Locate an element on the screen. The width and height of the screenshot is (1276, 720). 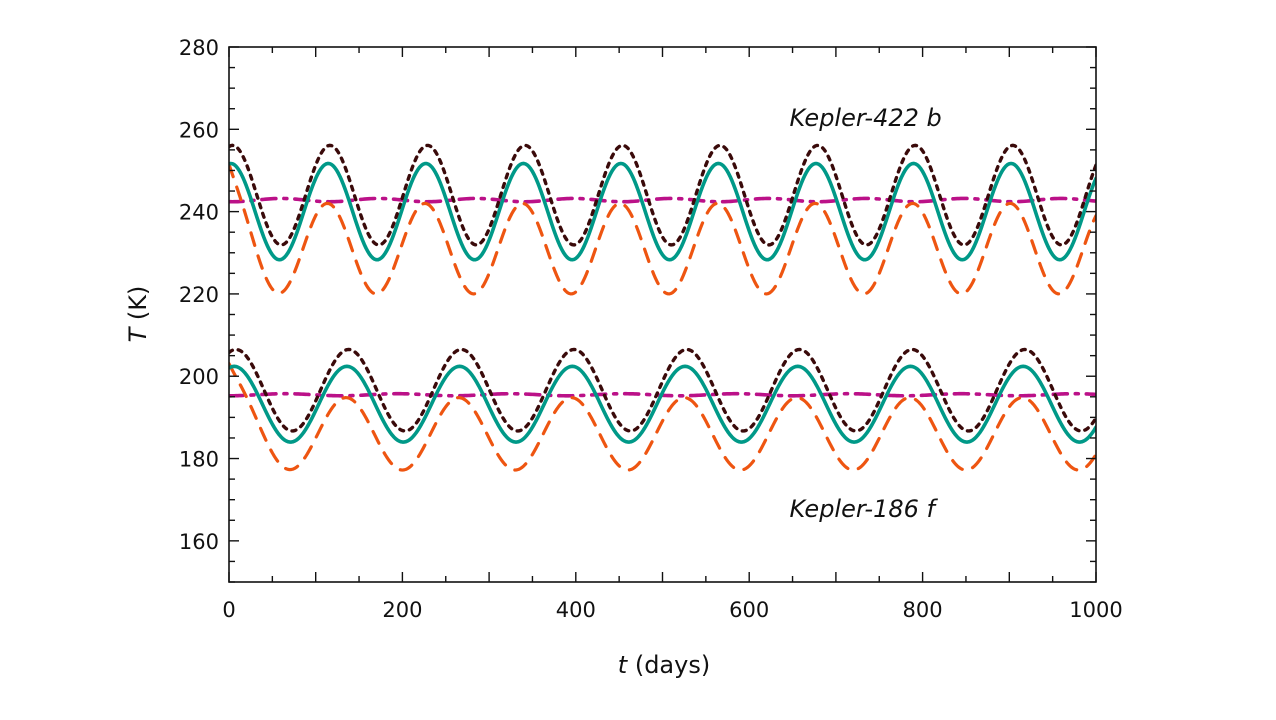
x-axis-unit: (days) is located at coordinates (668, 665).